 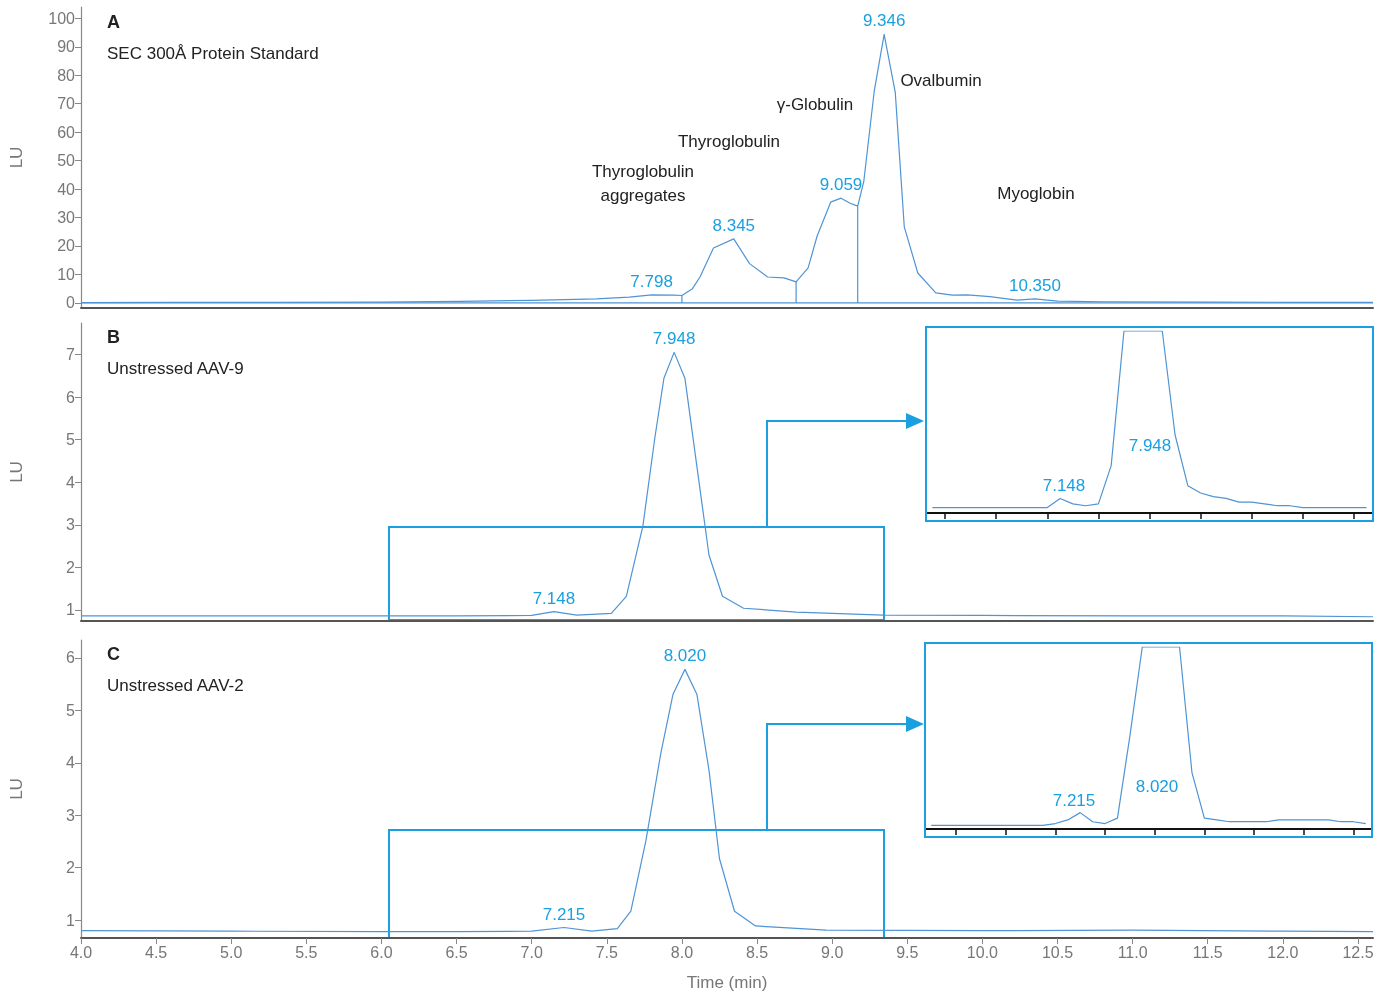 What do you see at coordinates (66, 132) in the screenshot?
I see `y-tick-label: 60` at bounding box center [66, 132].